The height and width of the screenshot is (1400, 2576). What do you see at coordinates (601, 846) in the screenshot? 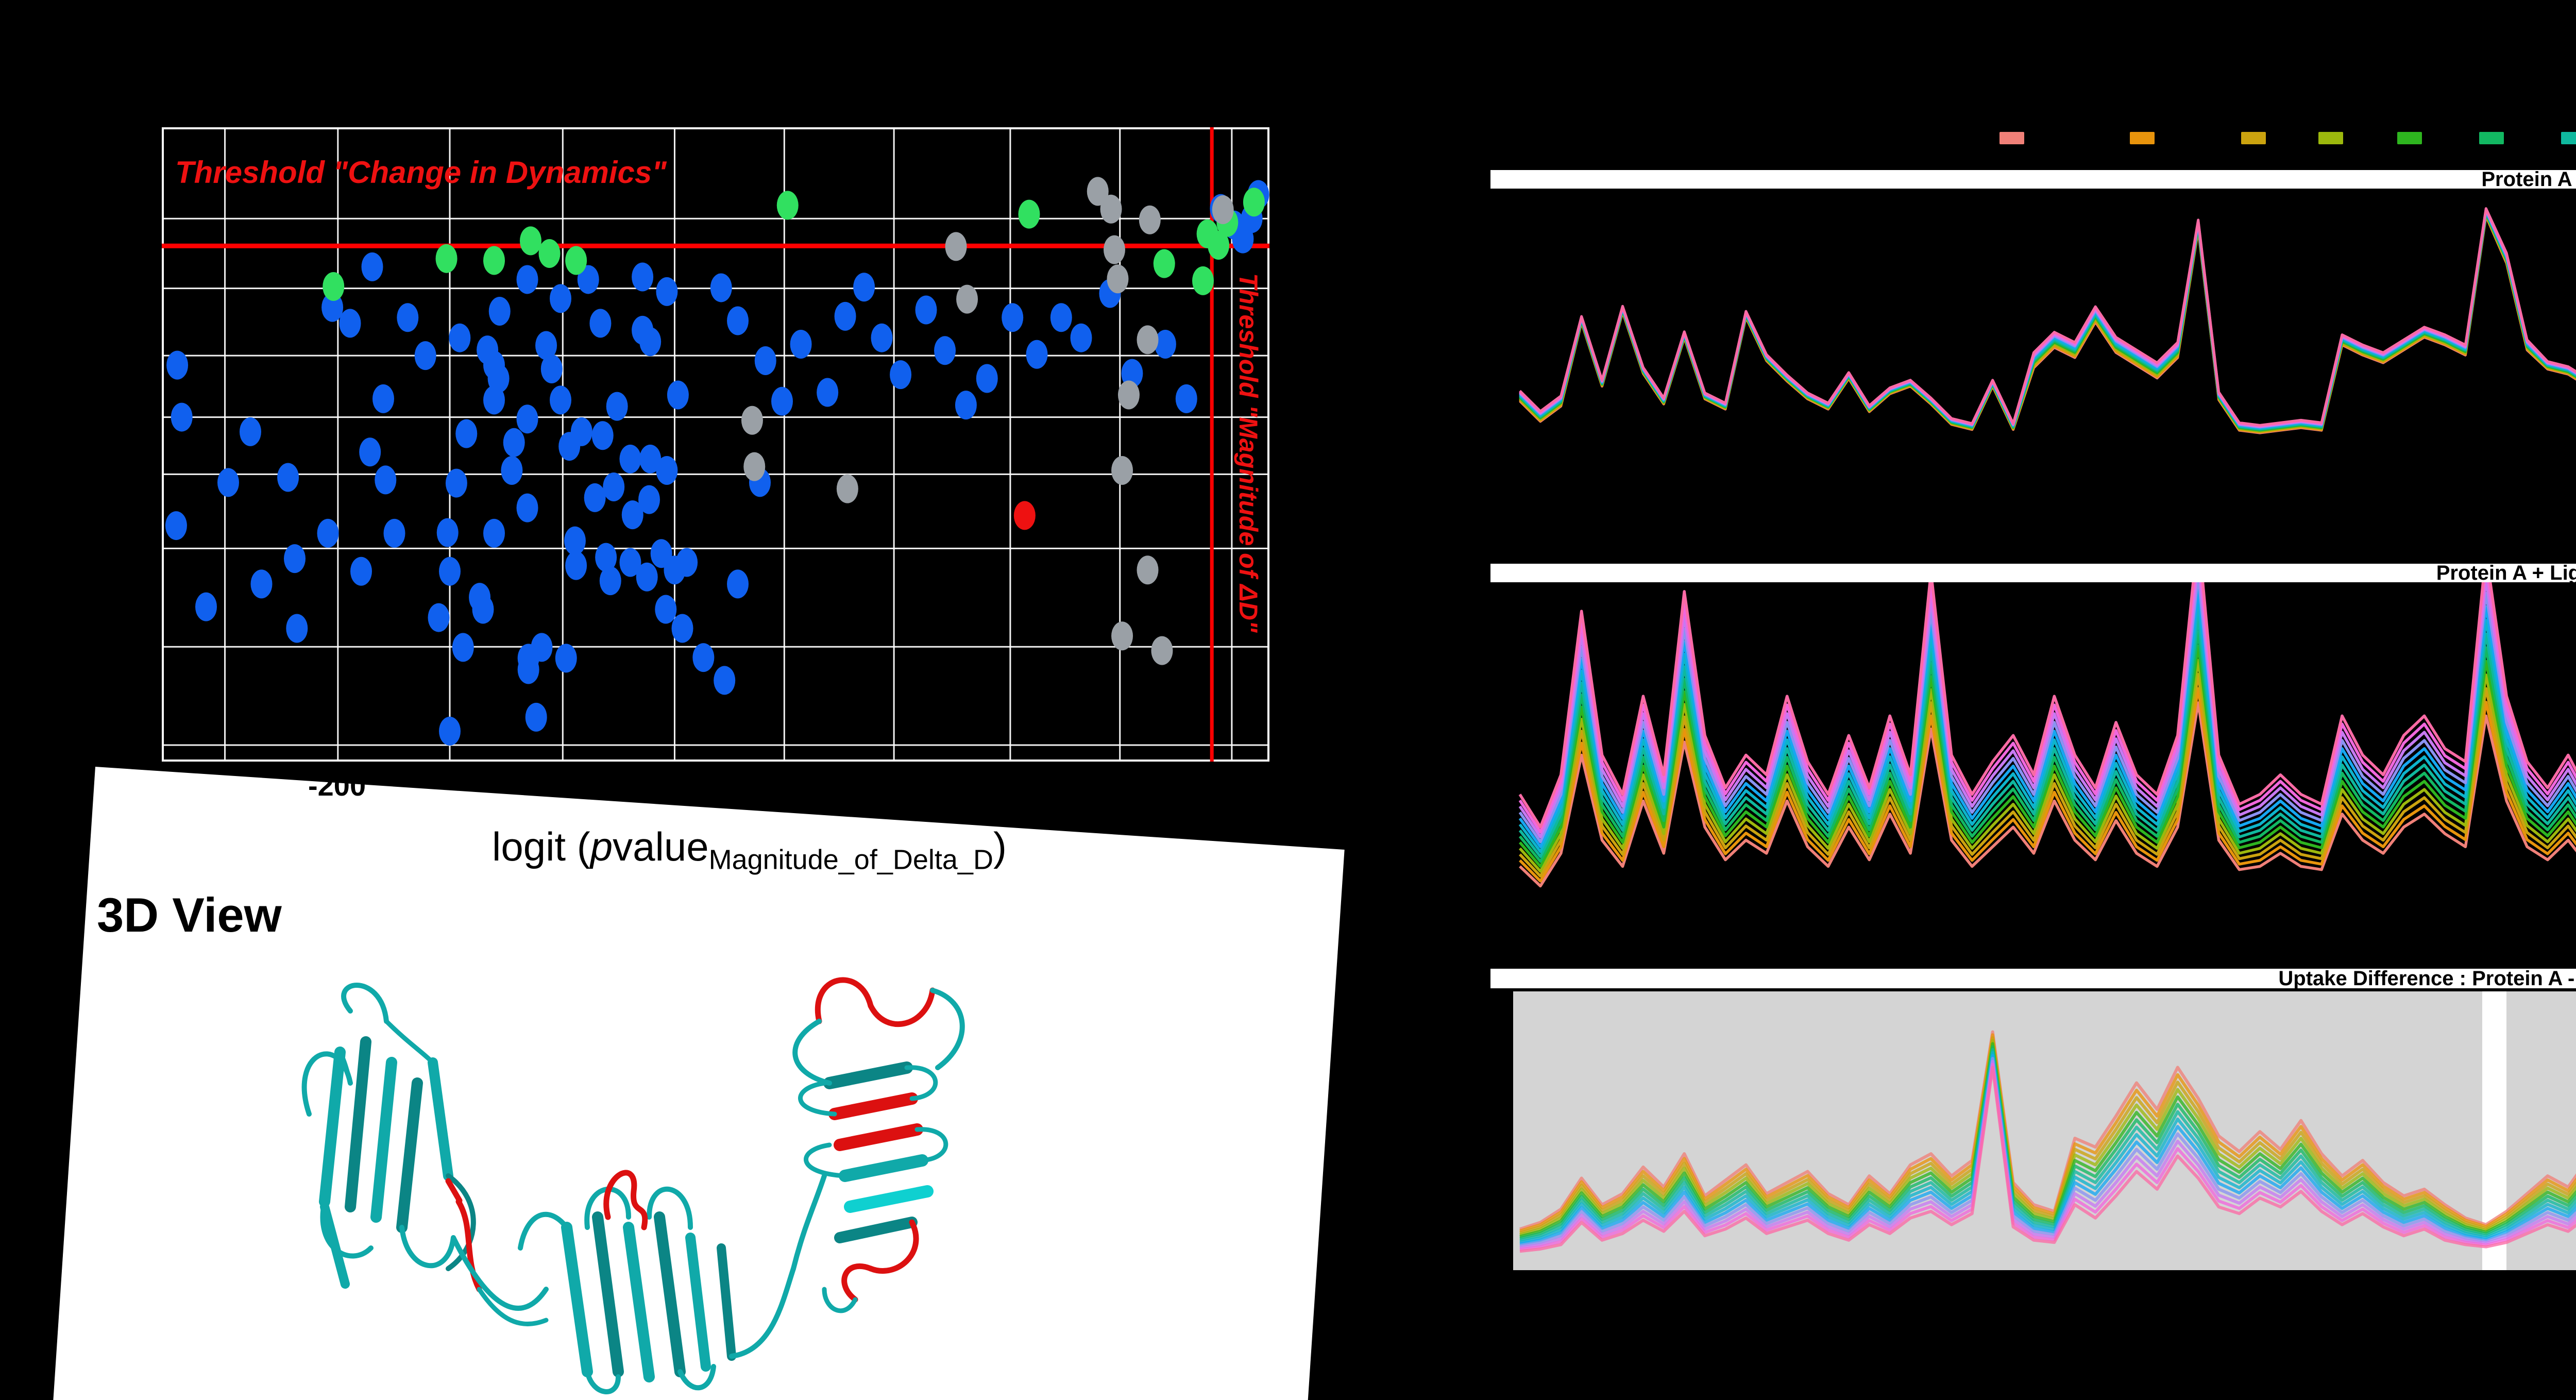
I see `xlabel-p: p` at bounding box center [601, 846].